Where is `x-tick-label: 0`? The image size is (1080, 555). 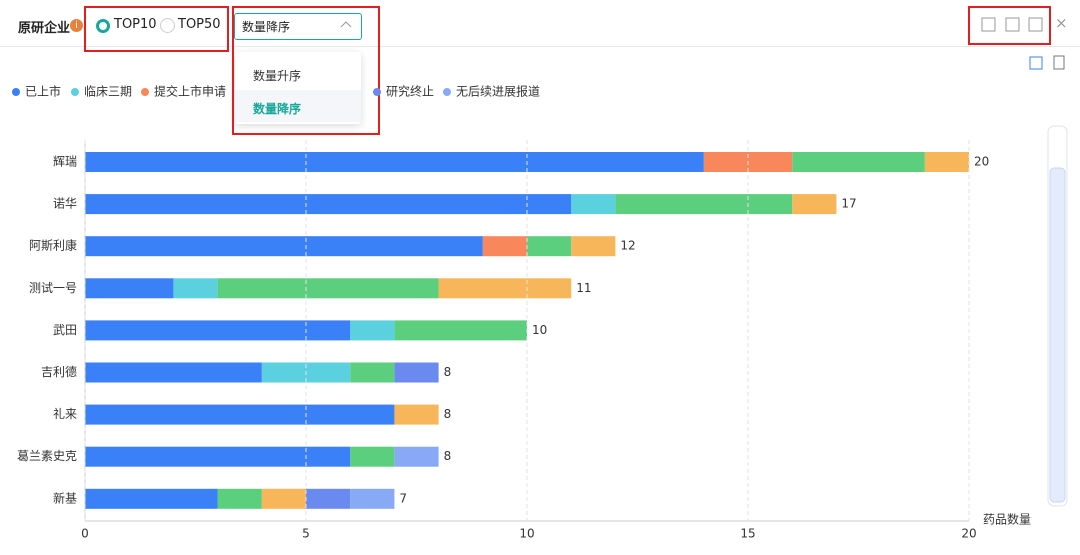 x-tick-label: 0 is located at coordinates (85, 534).